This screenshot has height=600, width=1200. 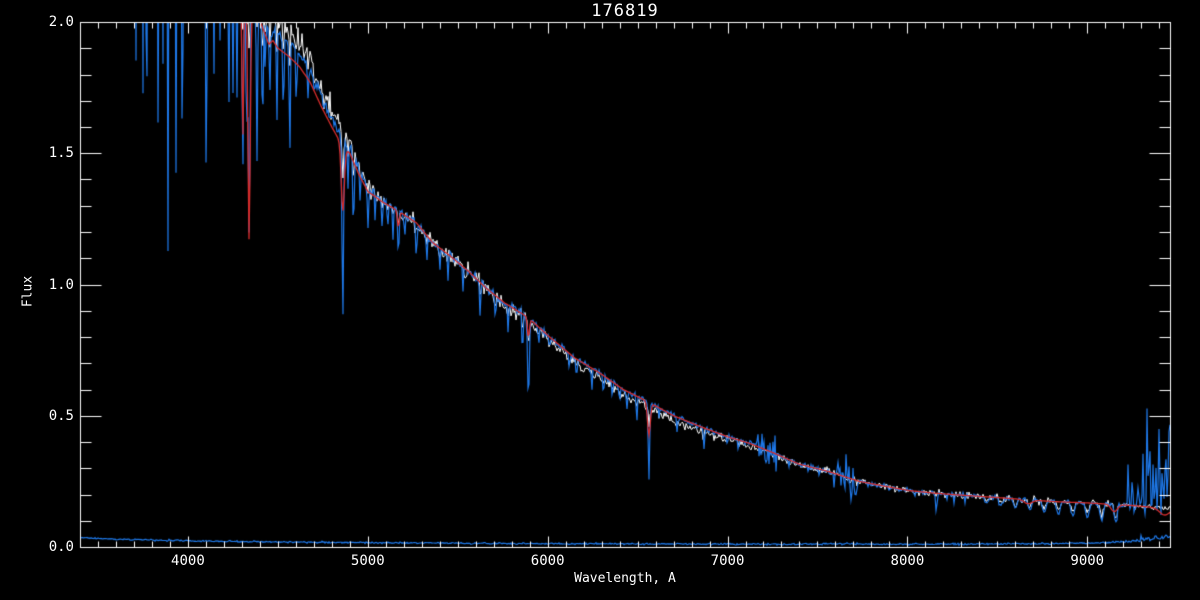 What do you see at coordinates (61, 415) in the screenshot?
I see `y-tick-label: 0.5` at bounding box center [61, 415].